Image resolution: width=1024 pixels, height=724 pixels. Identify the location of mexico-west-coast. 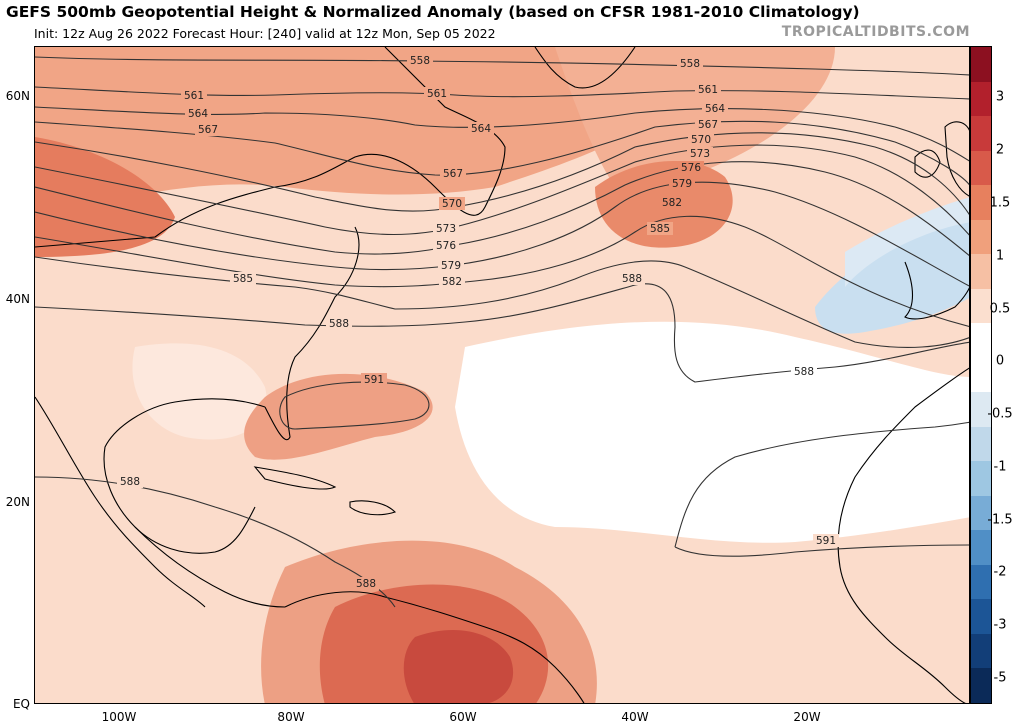
(120, 502).